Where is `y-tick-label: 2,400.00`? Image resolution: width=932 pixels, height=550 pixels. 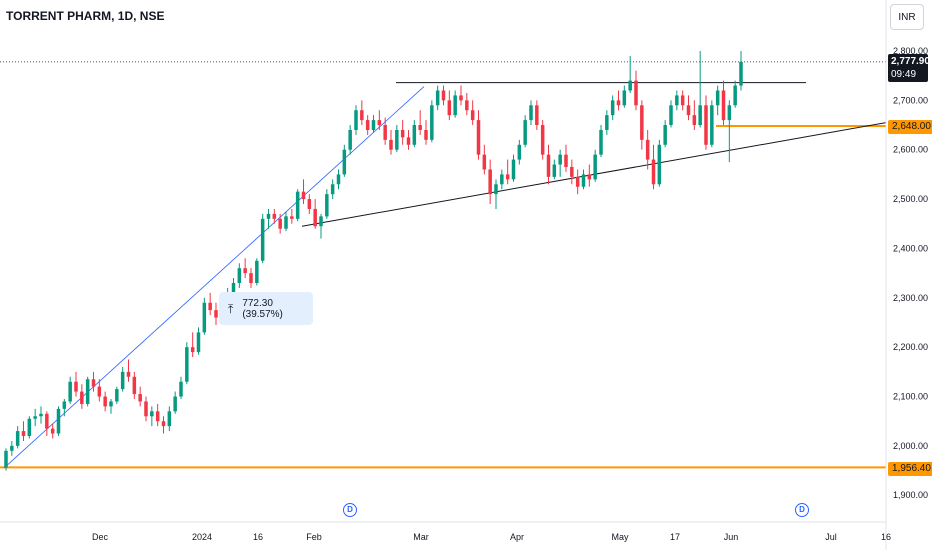
y-tick-label: 2,400.00 is located at coordinates (910, 248).